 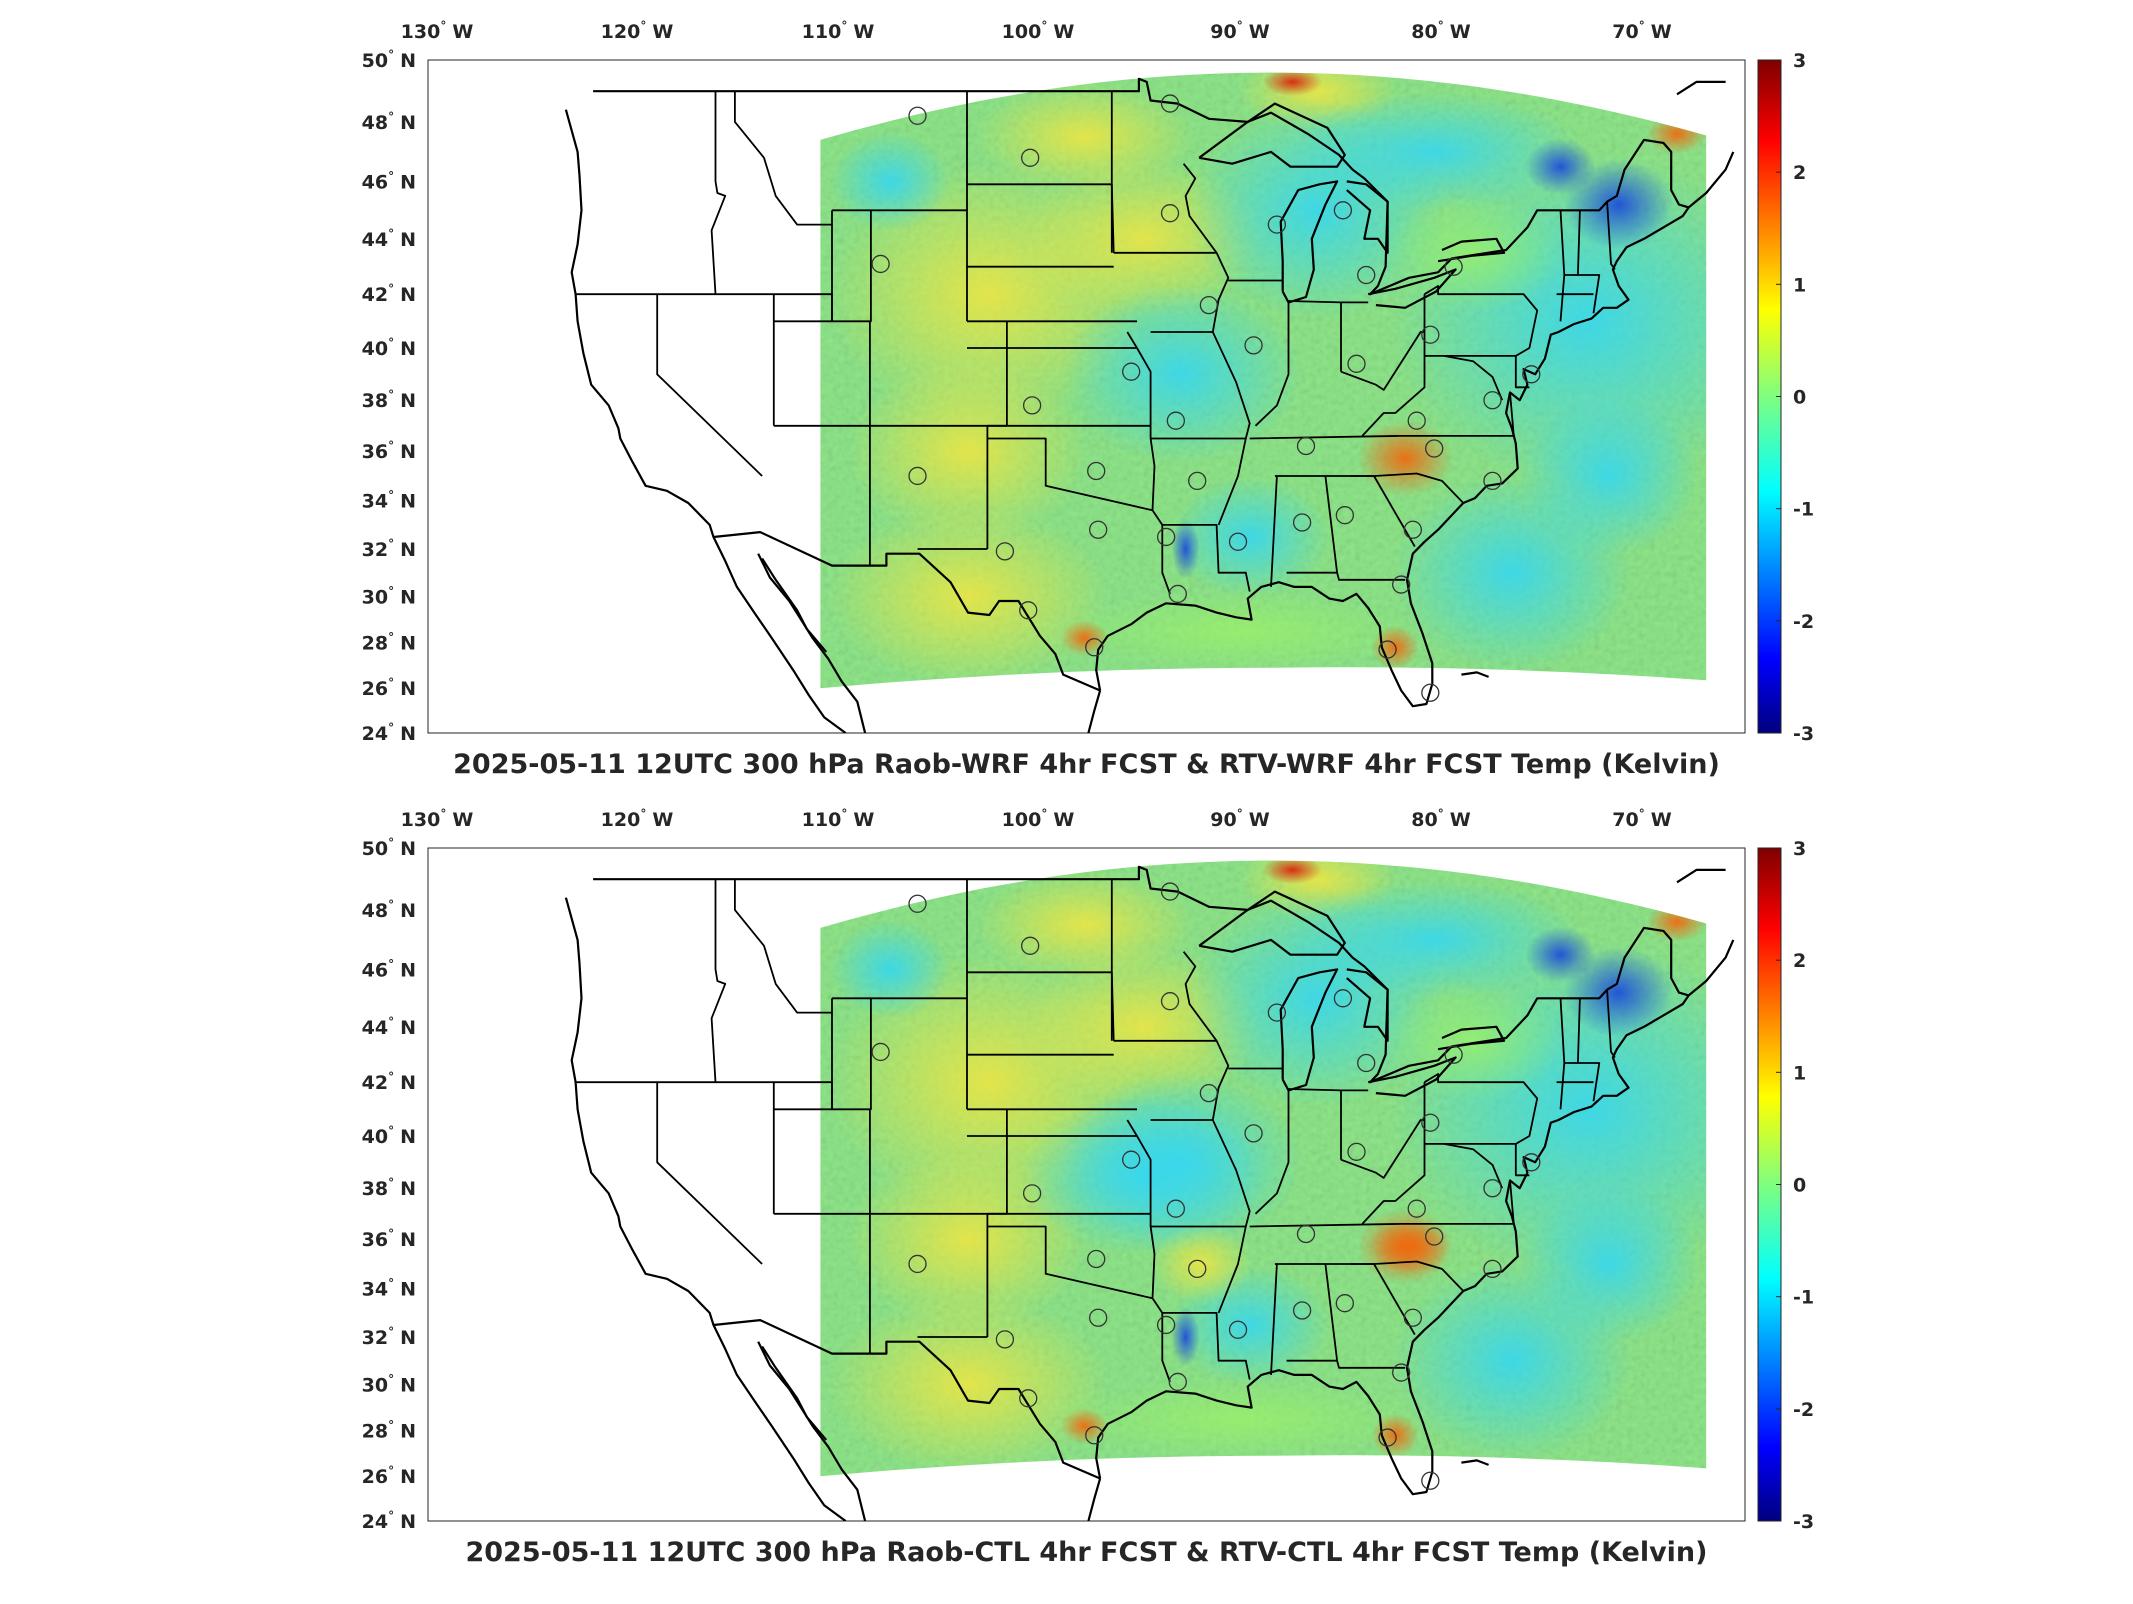 What do you see at coordinates (389, 122) in the screenshot?
I see `lat-tick-label: 48° N` at bounding box center [389, 122].